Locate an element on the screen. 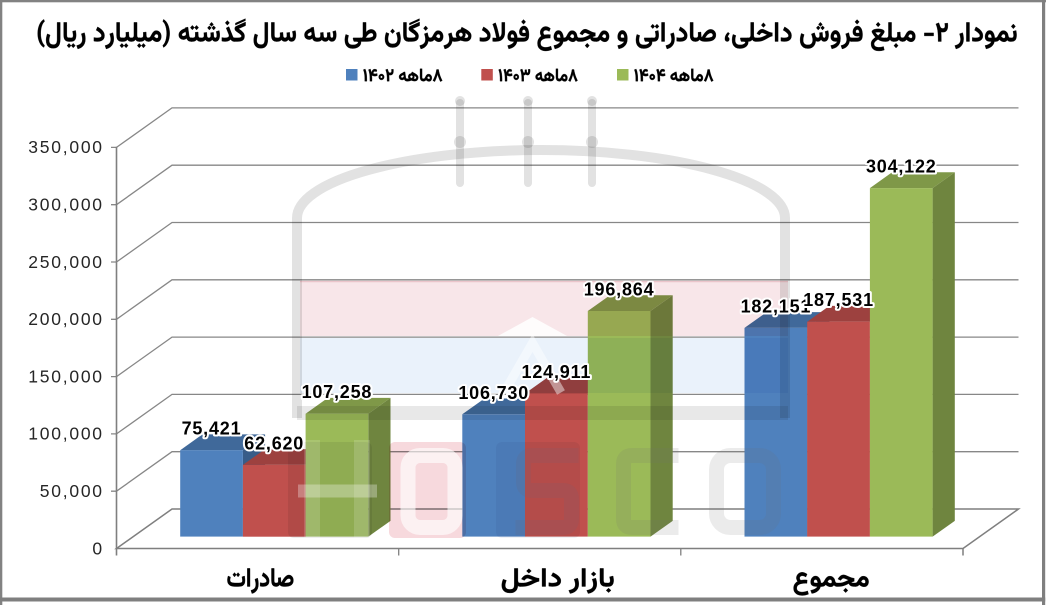 This screenshot has height=605, width=1046. svg-text: 250,000 is located at coordinates (66, 262).